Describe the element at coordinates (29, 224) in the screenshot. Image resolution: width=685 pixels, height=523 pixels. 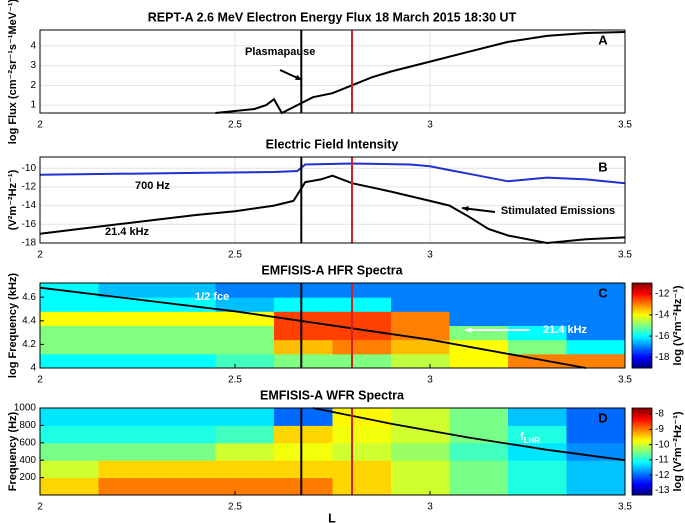
I see `y-tick-label: -16` at that location.